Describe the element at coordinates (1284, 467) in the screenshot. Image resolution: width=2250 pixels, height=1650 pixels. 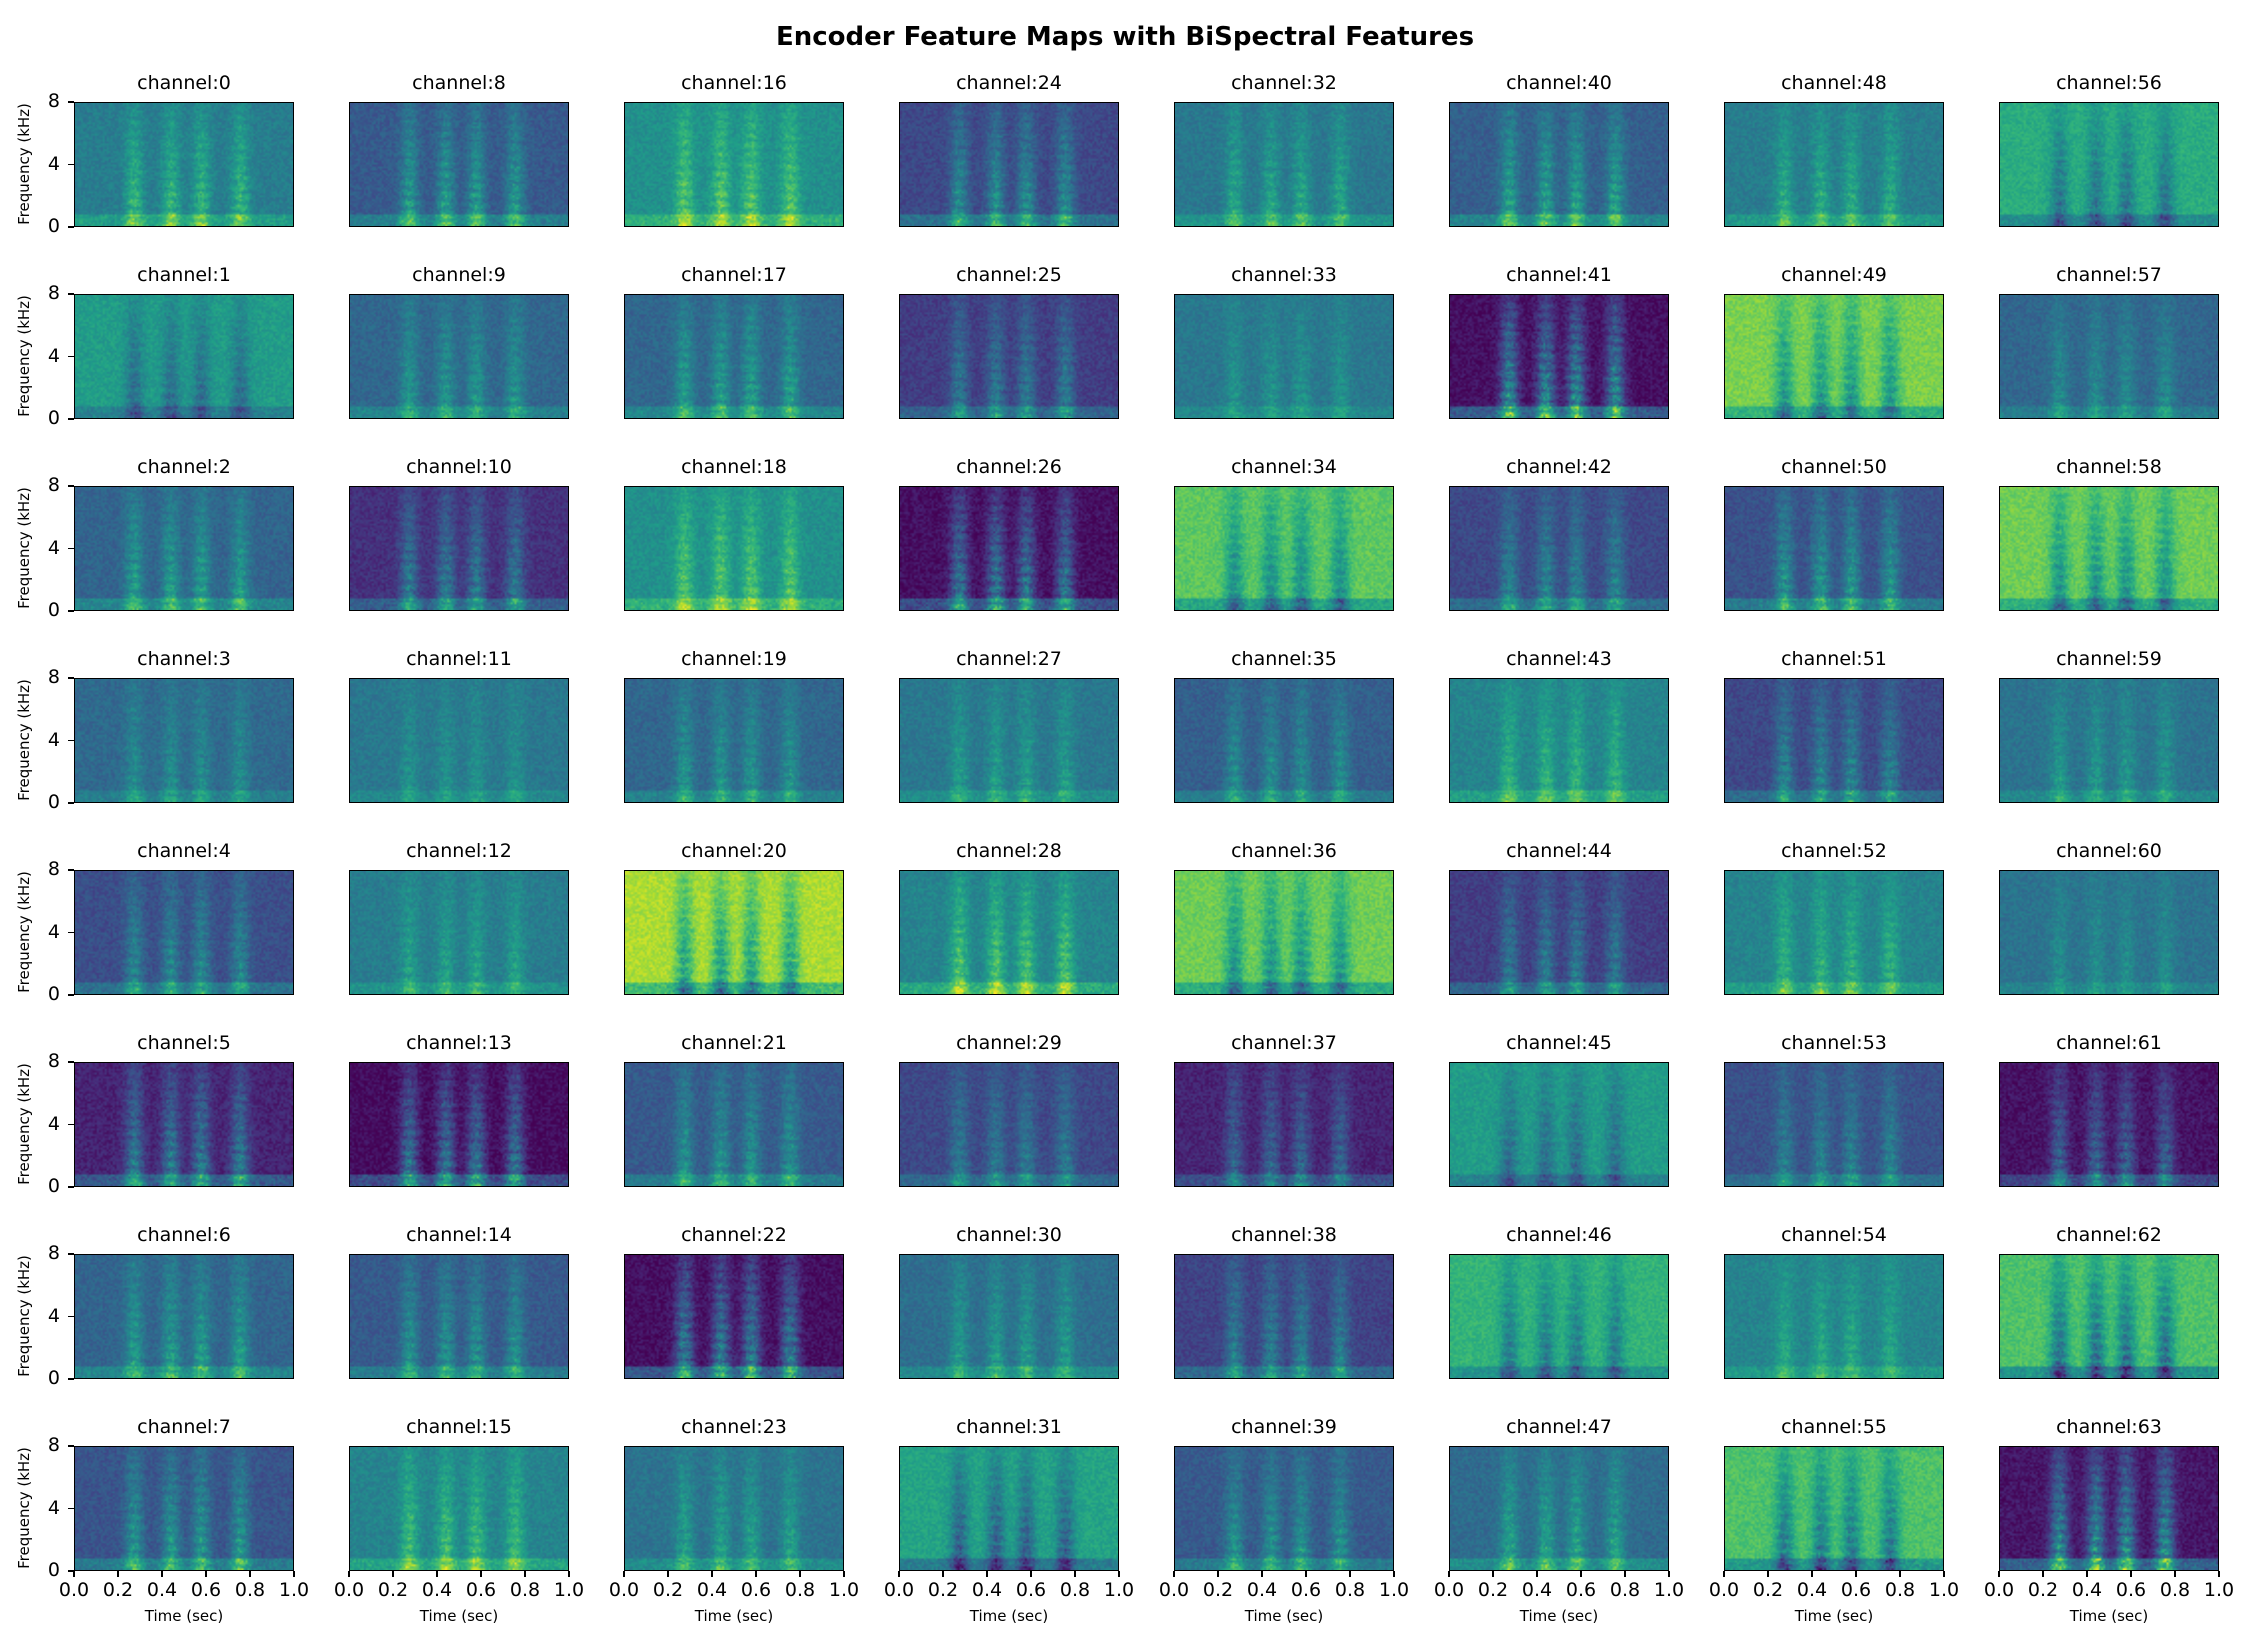
I see `subplot-title: channel:34` at that location.